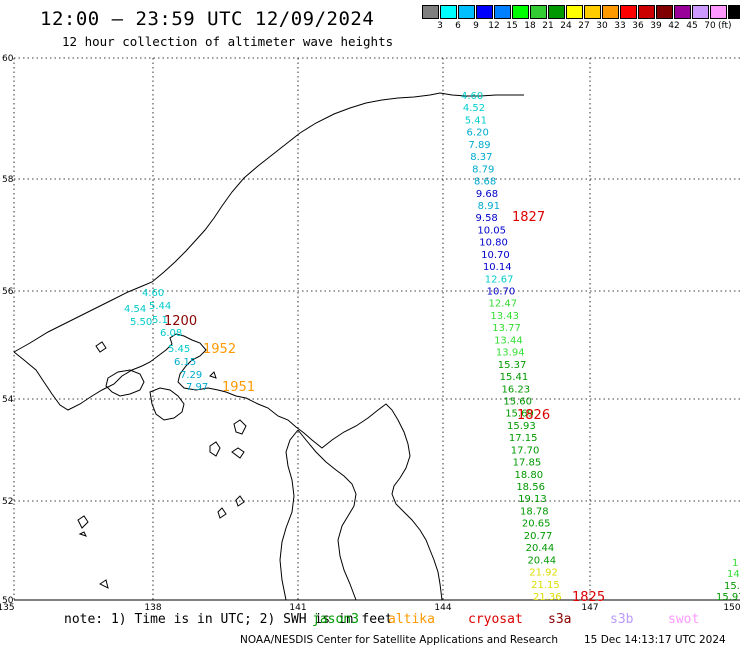  What do you see at coordinates (588, 597) in the screenshot?
I see `pass-time-label: 1825` at bounding box center [588, 597].